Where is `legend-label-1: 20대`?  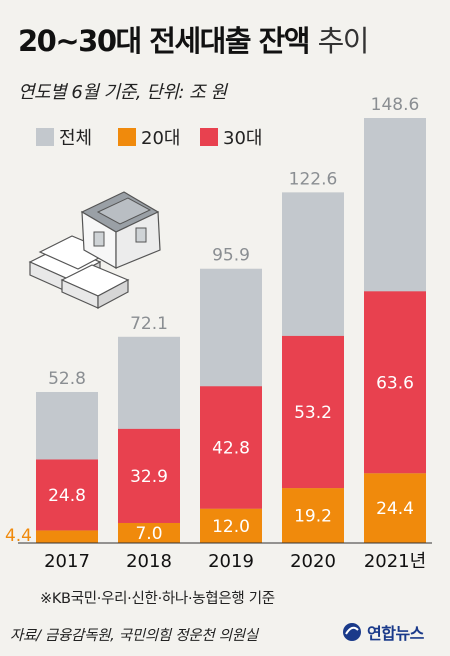
legend-label-1: 20대 is located at coordinates (160, 138).